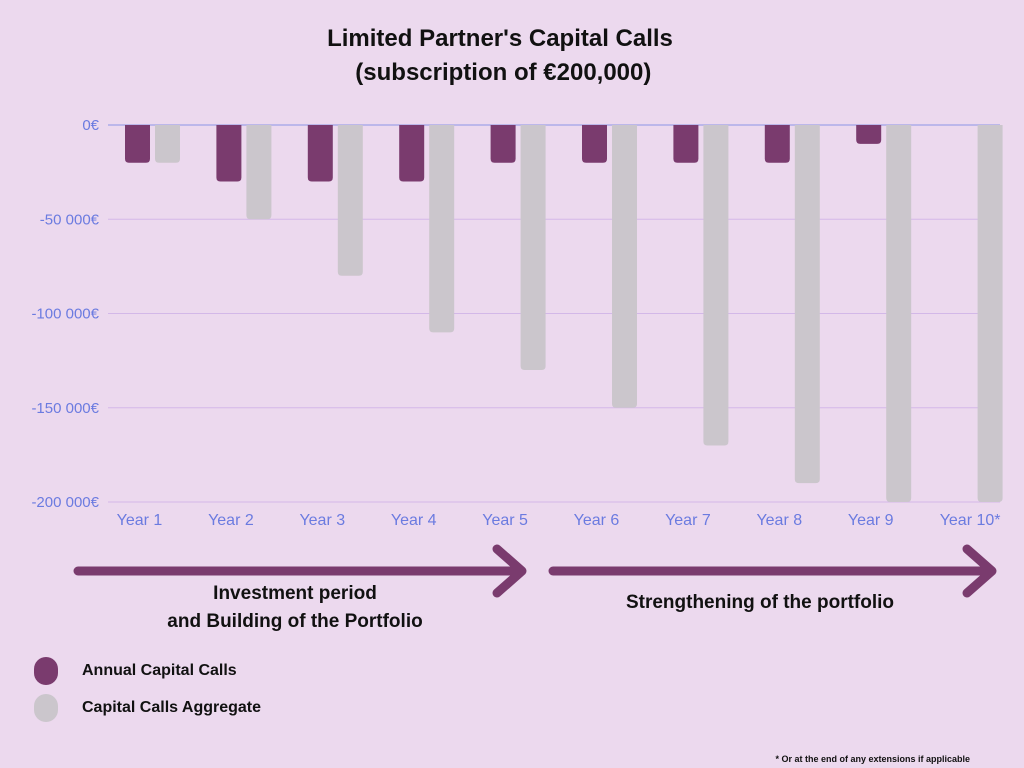 The image size is (1024, 768). What do you see at coordinates (65, 502) in the screenshot?
I see `y-tick-label: -200 000€` at bounding box center [65, 502].